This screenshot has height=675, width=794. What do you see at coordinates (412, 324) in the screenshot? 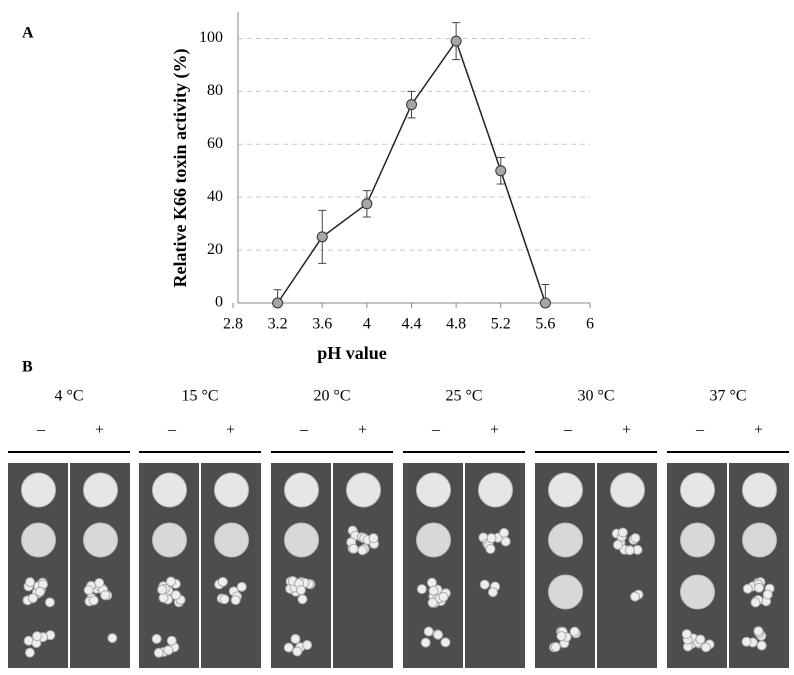
I see `x-tick-label: 4.4` at bounding box center [412, 324].